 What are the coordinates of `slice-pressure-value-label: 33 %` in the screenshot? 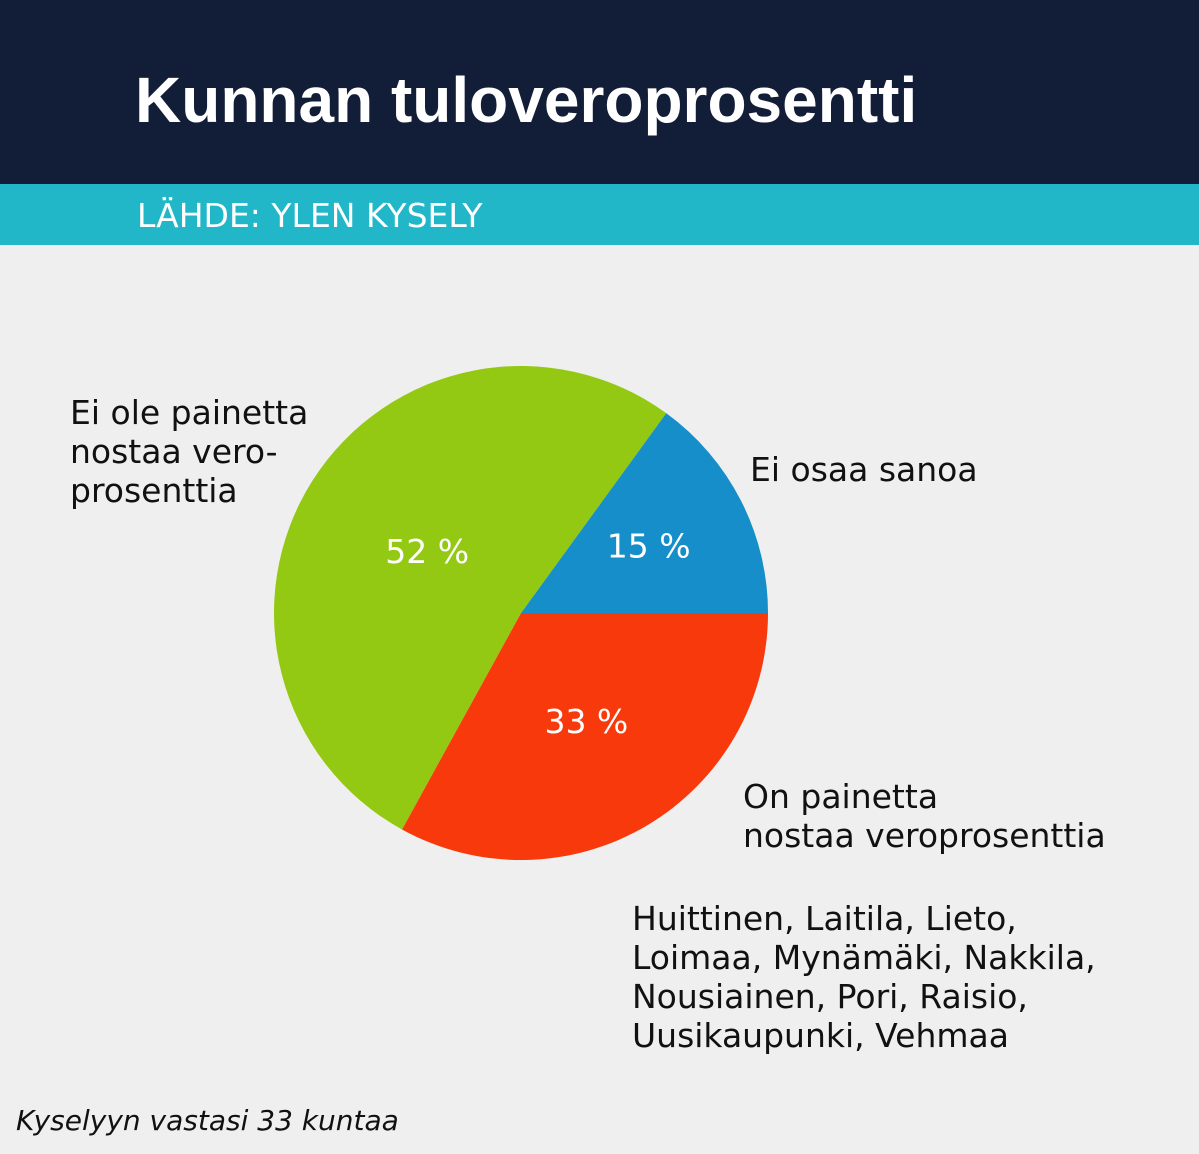 It's located at (586, 721).